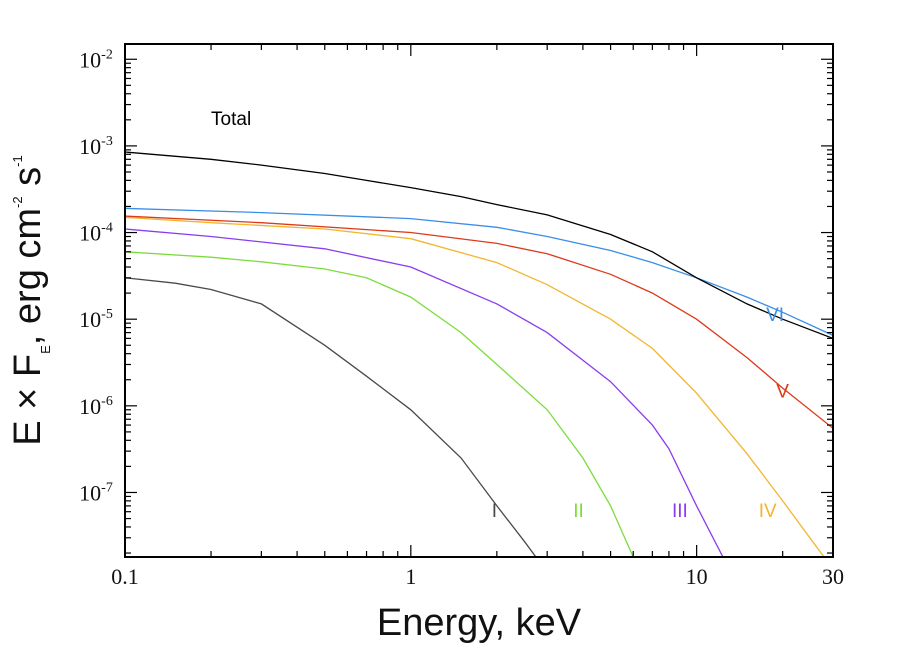 The height and width of the screenshot is (646, 913). Describe the element at coordinates (17, 161) in the screenshot. I see `y-label-exp-2: -1` at that location.